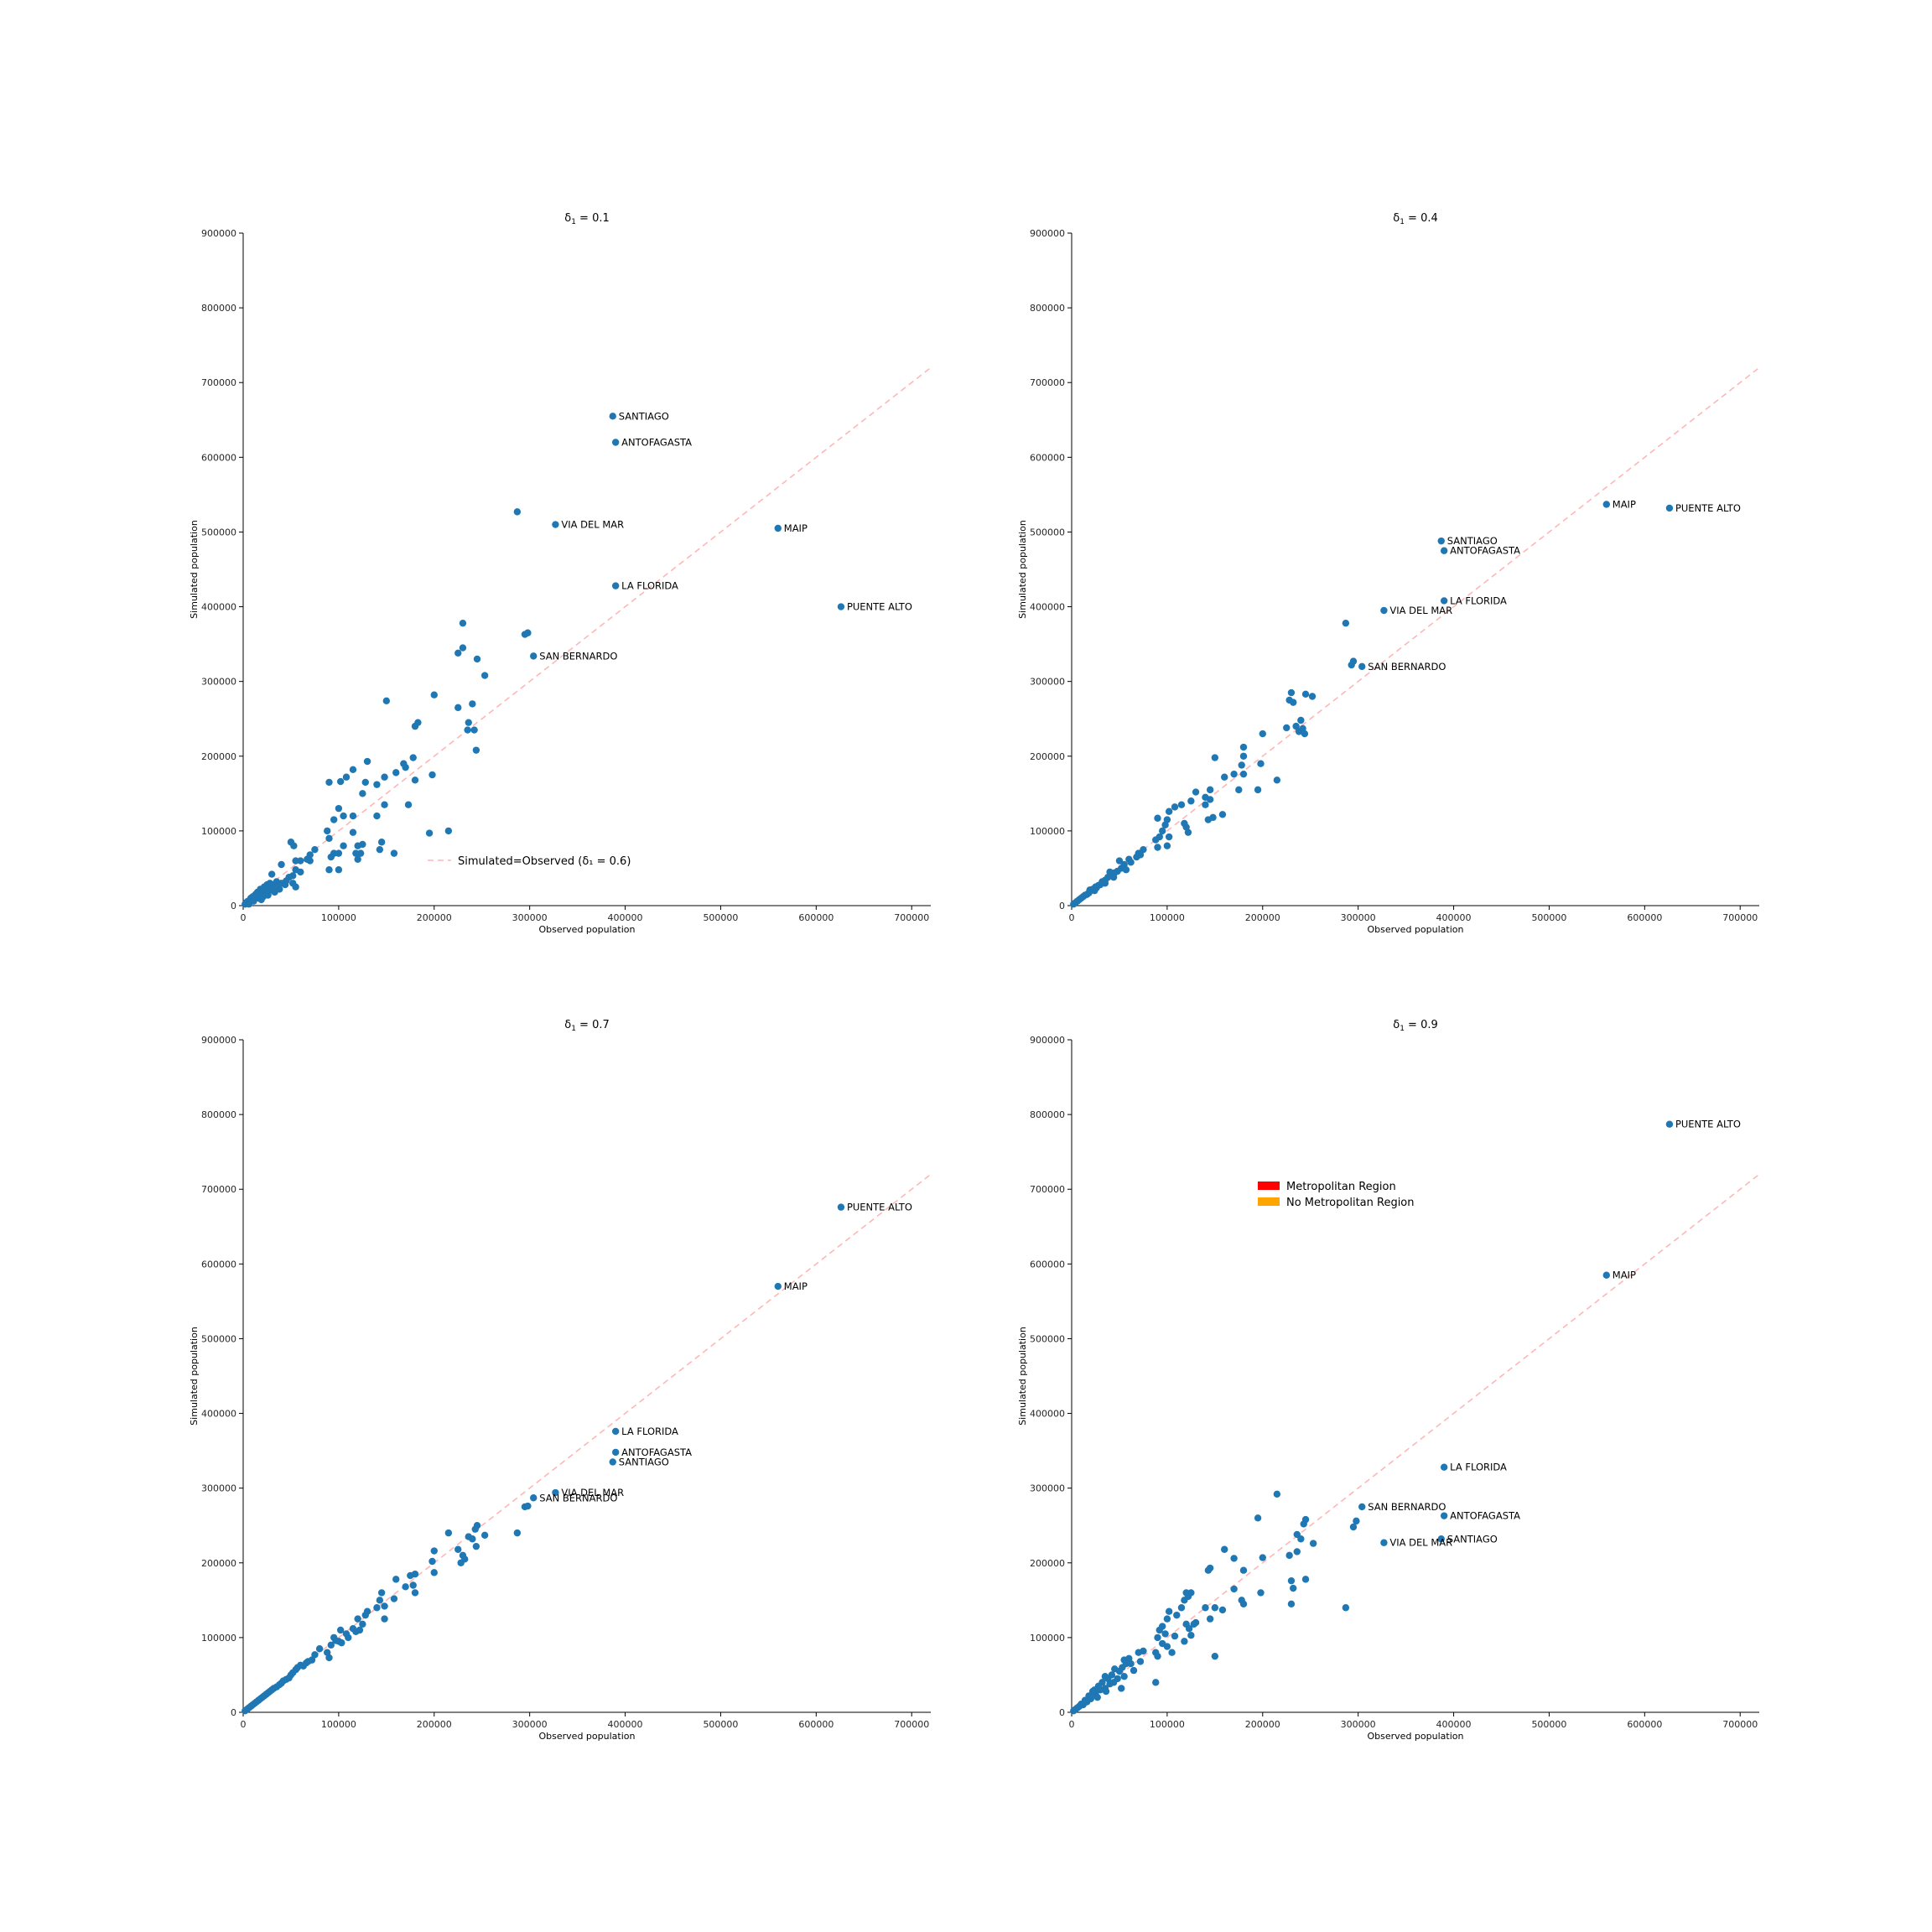  I want to click on y-tick-label: 700000, so click(1047, 382).